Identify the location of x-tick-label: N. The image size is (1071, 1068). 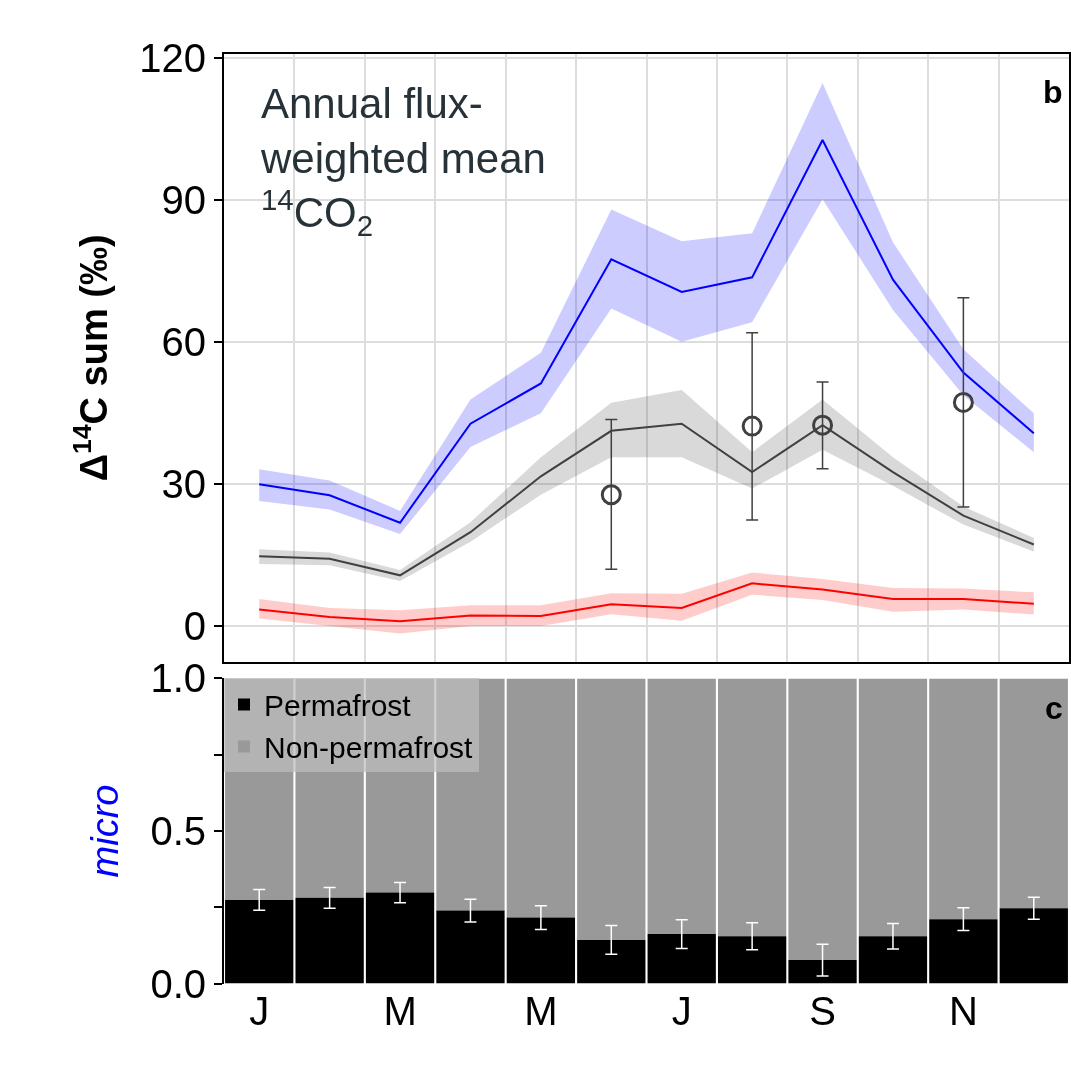
(963, 1010).